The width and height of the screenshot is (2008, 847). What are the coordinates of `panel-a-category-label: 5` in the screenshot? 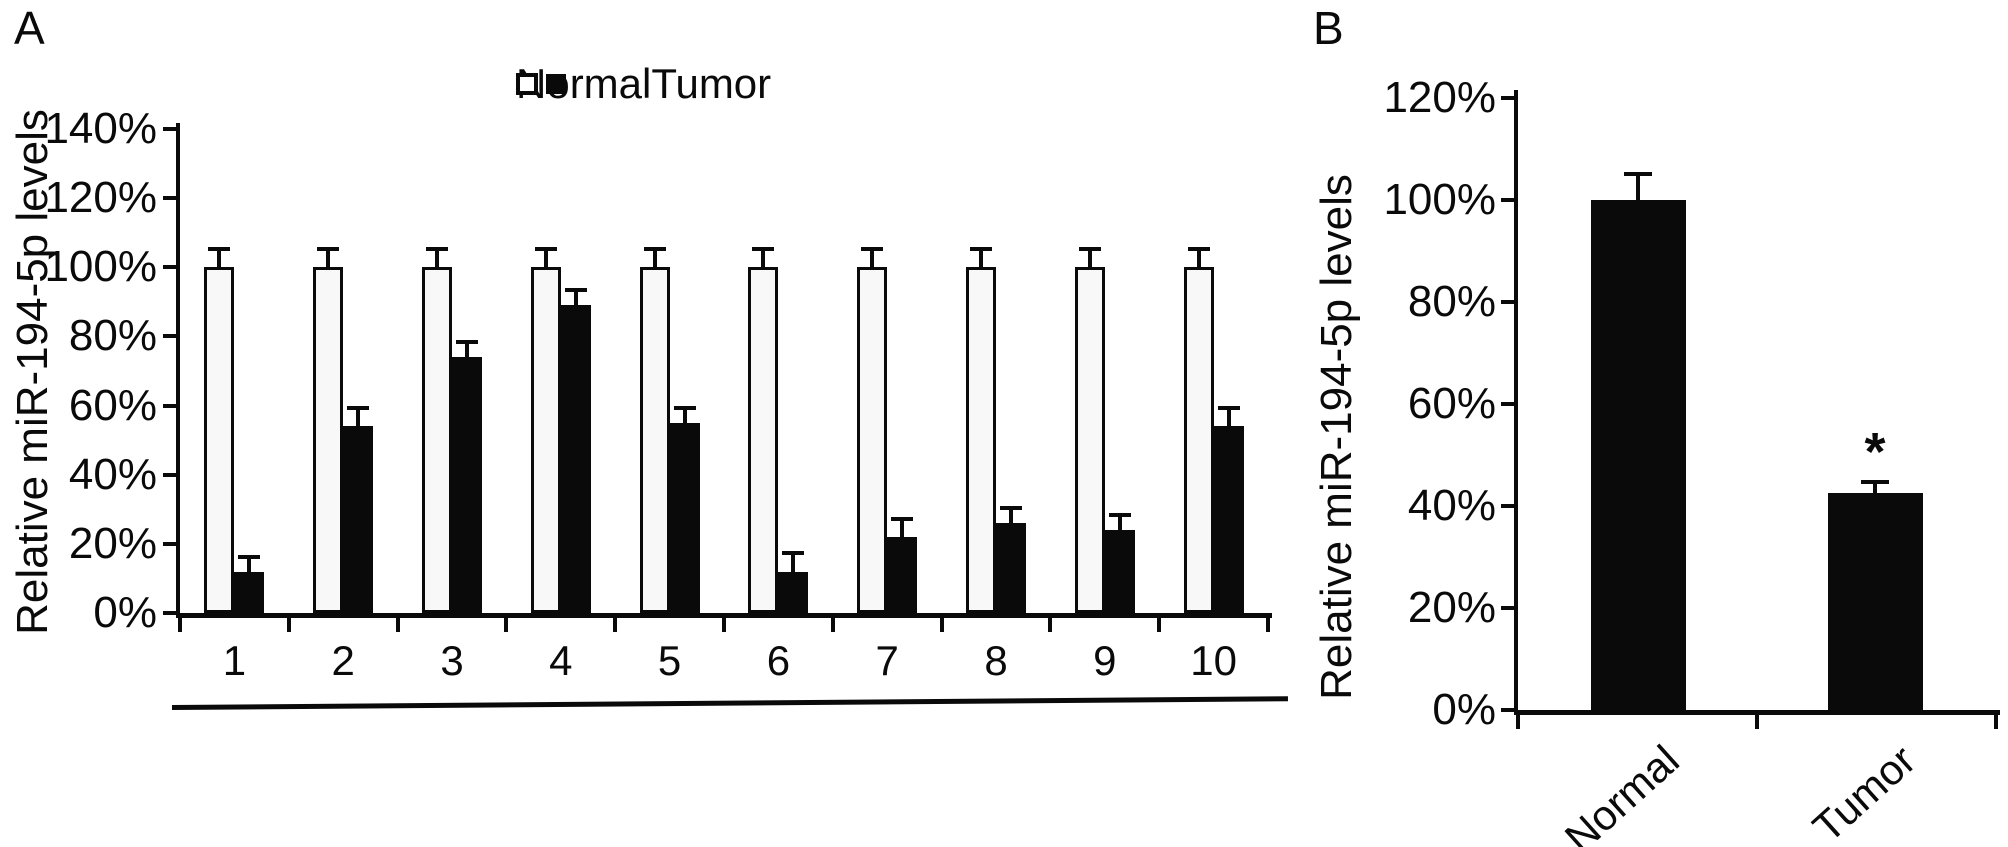 It's located at (669, 660).